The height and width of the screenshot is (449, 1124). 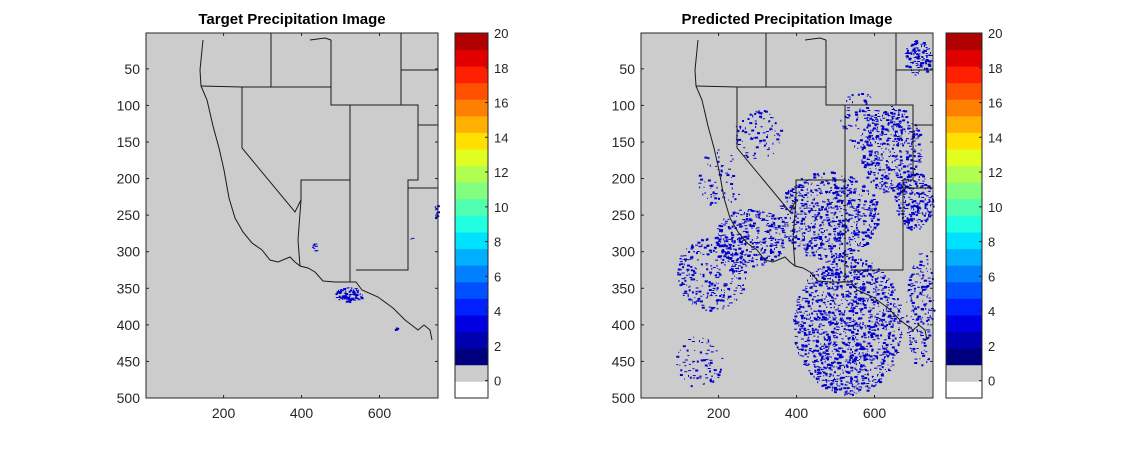 I want to click on colorbar-tick-label: 16, so click(x=995, y=103).